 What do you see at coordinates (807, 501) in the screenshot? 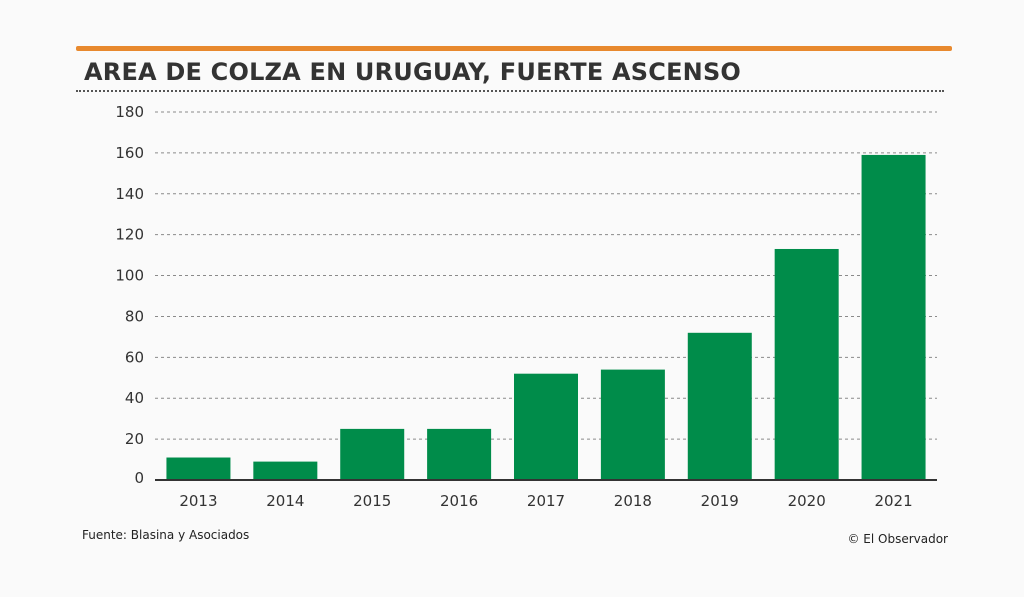
I see `x-tick-label: 2020` at bounding box center [807, 501].